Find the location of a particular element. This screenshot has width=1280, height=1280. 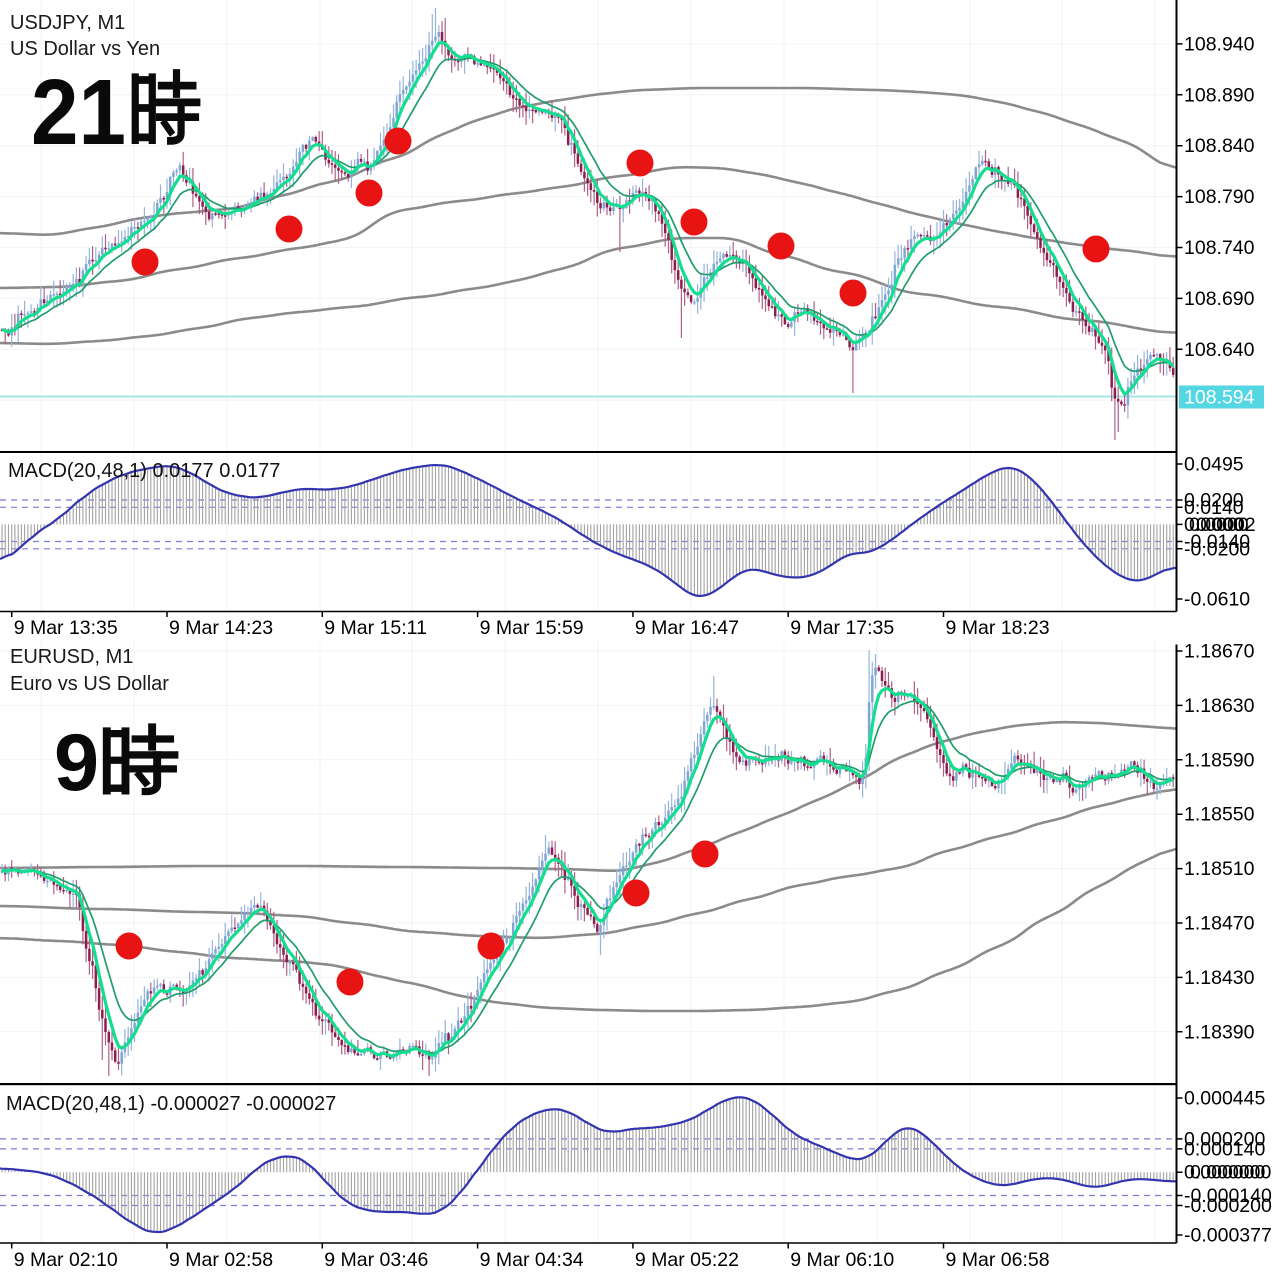

svg-text: 9 is located at coordinates (76, 763).